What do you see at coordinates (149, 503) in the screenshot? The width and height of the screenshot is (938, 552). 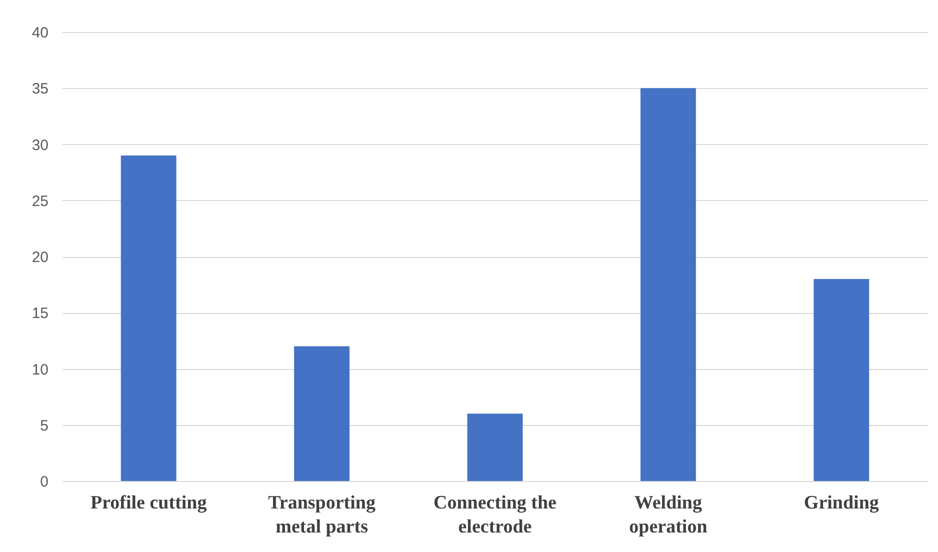 I see `x-tick-label: Profile cutting` at bounding box center [149, 503].